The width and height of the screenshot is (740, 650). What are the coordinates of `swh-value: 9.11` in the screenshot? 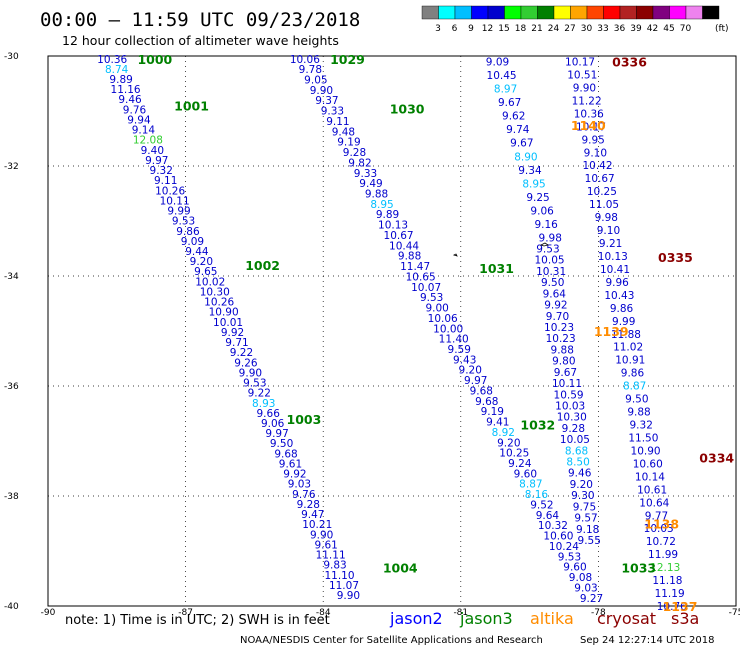 It's located at (165, 181).